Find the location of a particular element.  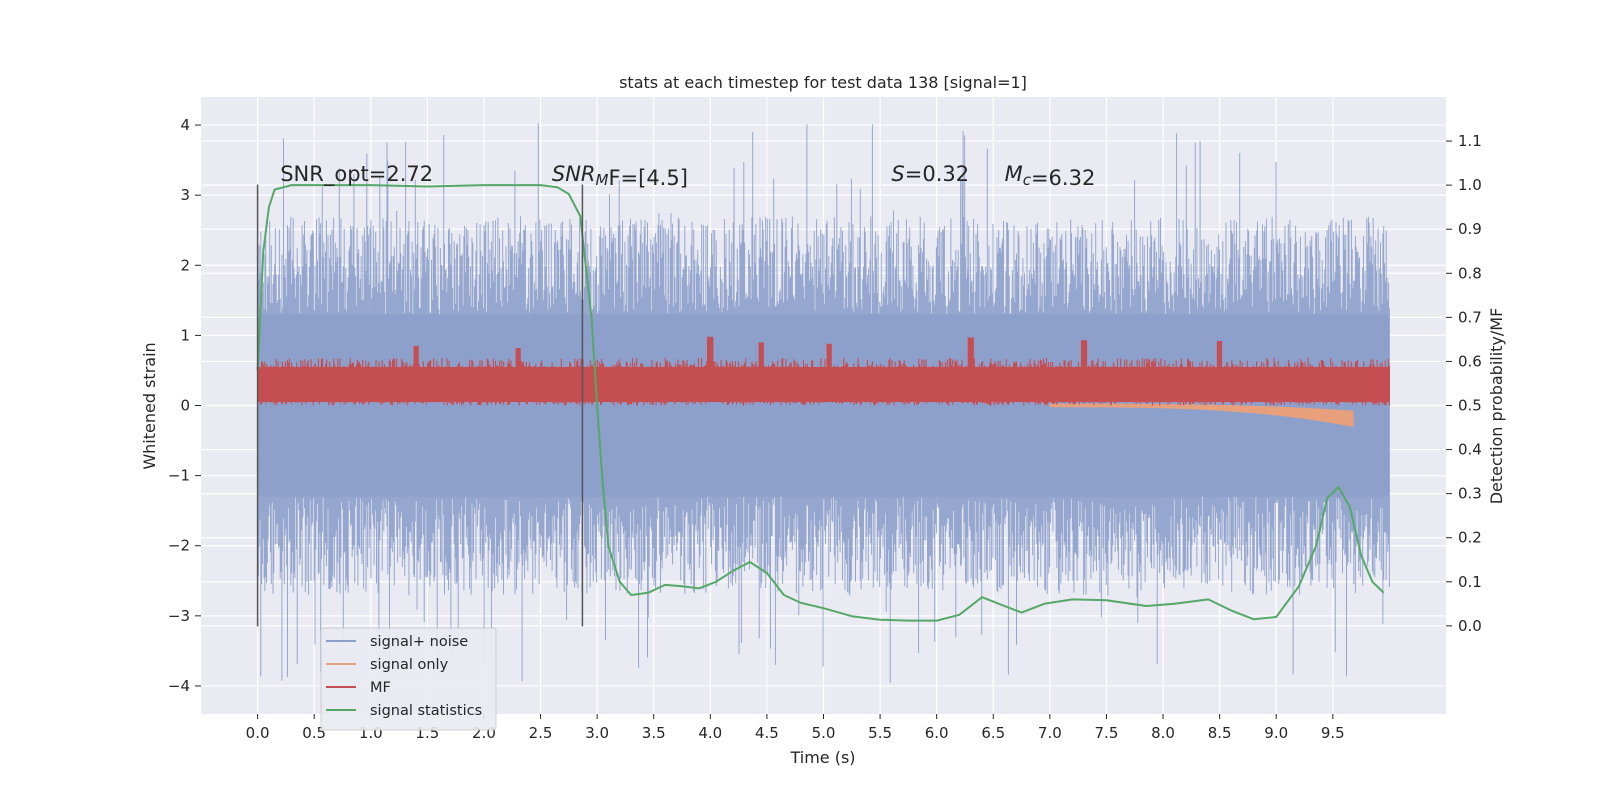

y-left-tick-label-4: 0 is located at coordinates (185, 406).